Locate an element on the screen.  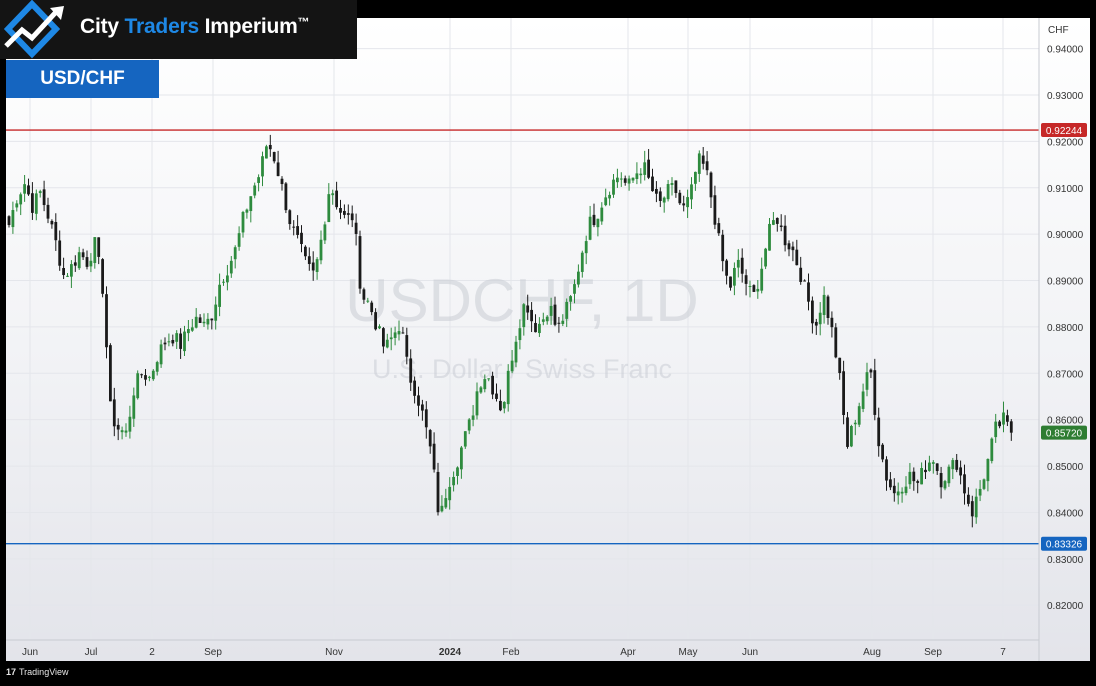
resistance-tag is located at coordinates (1064, 130).